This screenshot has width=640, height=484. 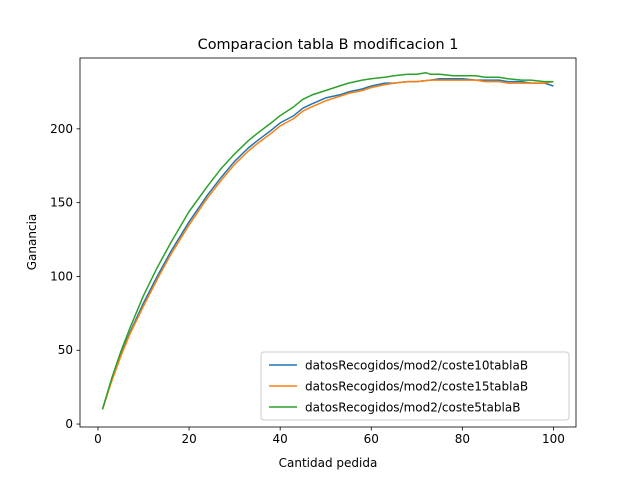 What do you see at coordinates (32, 242) in the screenshot?
I see `y-axis-label: Ganancia` at bounding box center [32, 242].